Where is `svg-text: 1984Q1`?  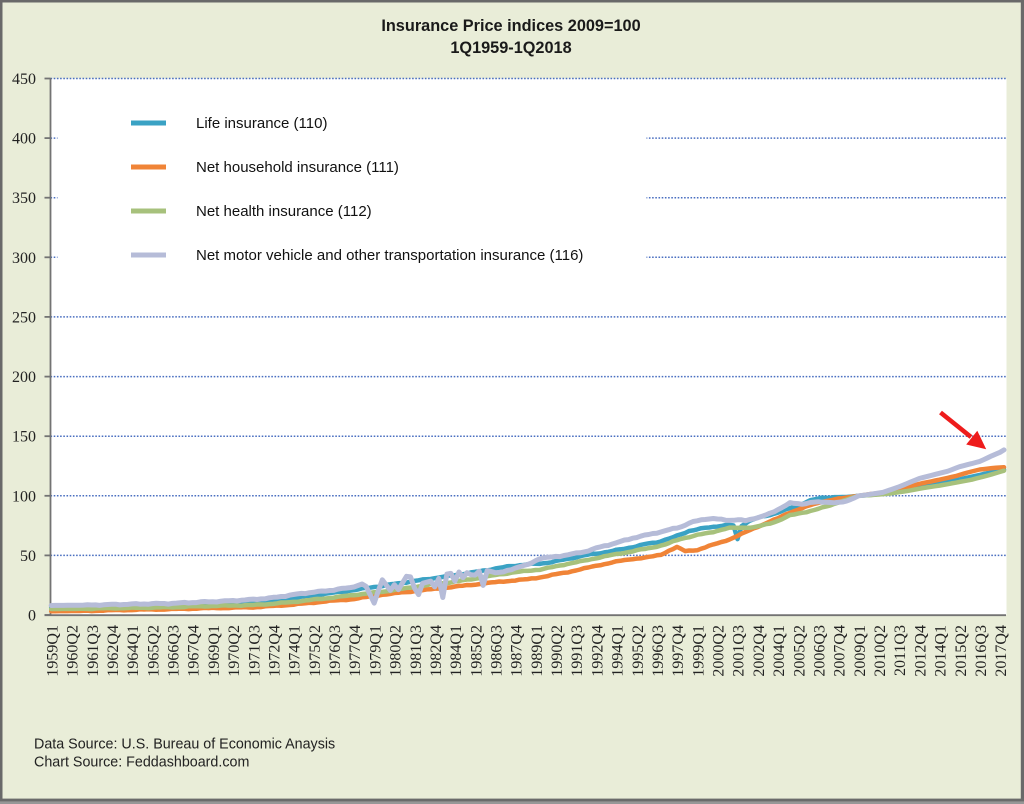
svg-text: 1984Q1 is located at coordinates (456, 651).